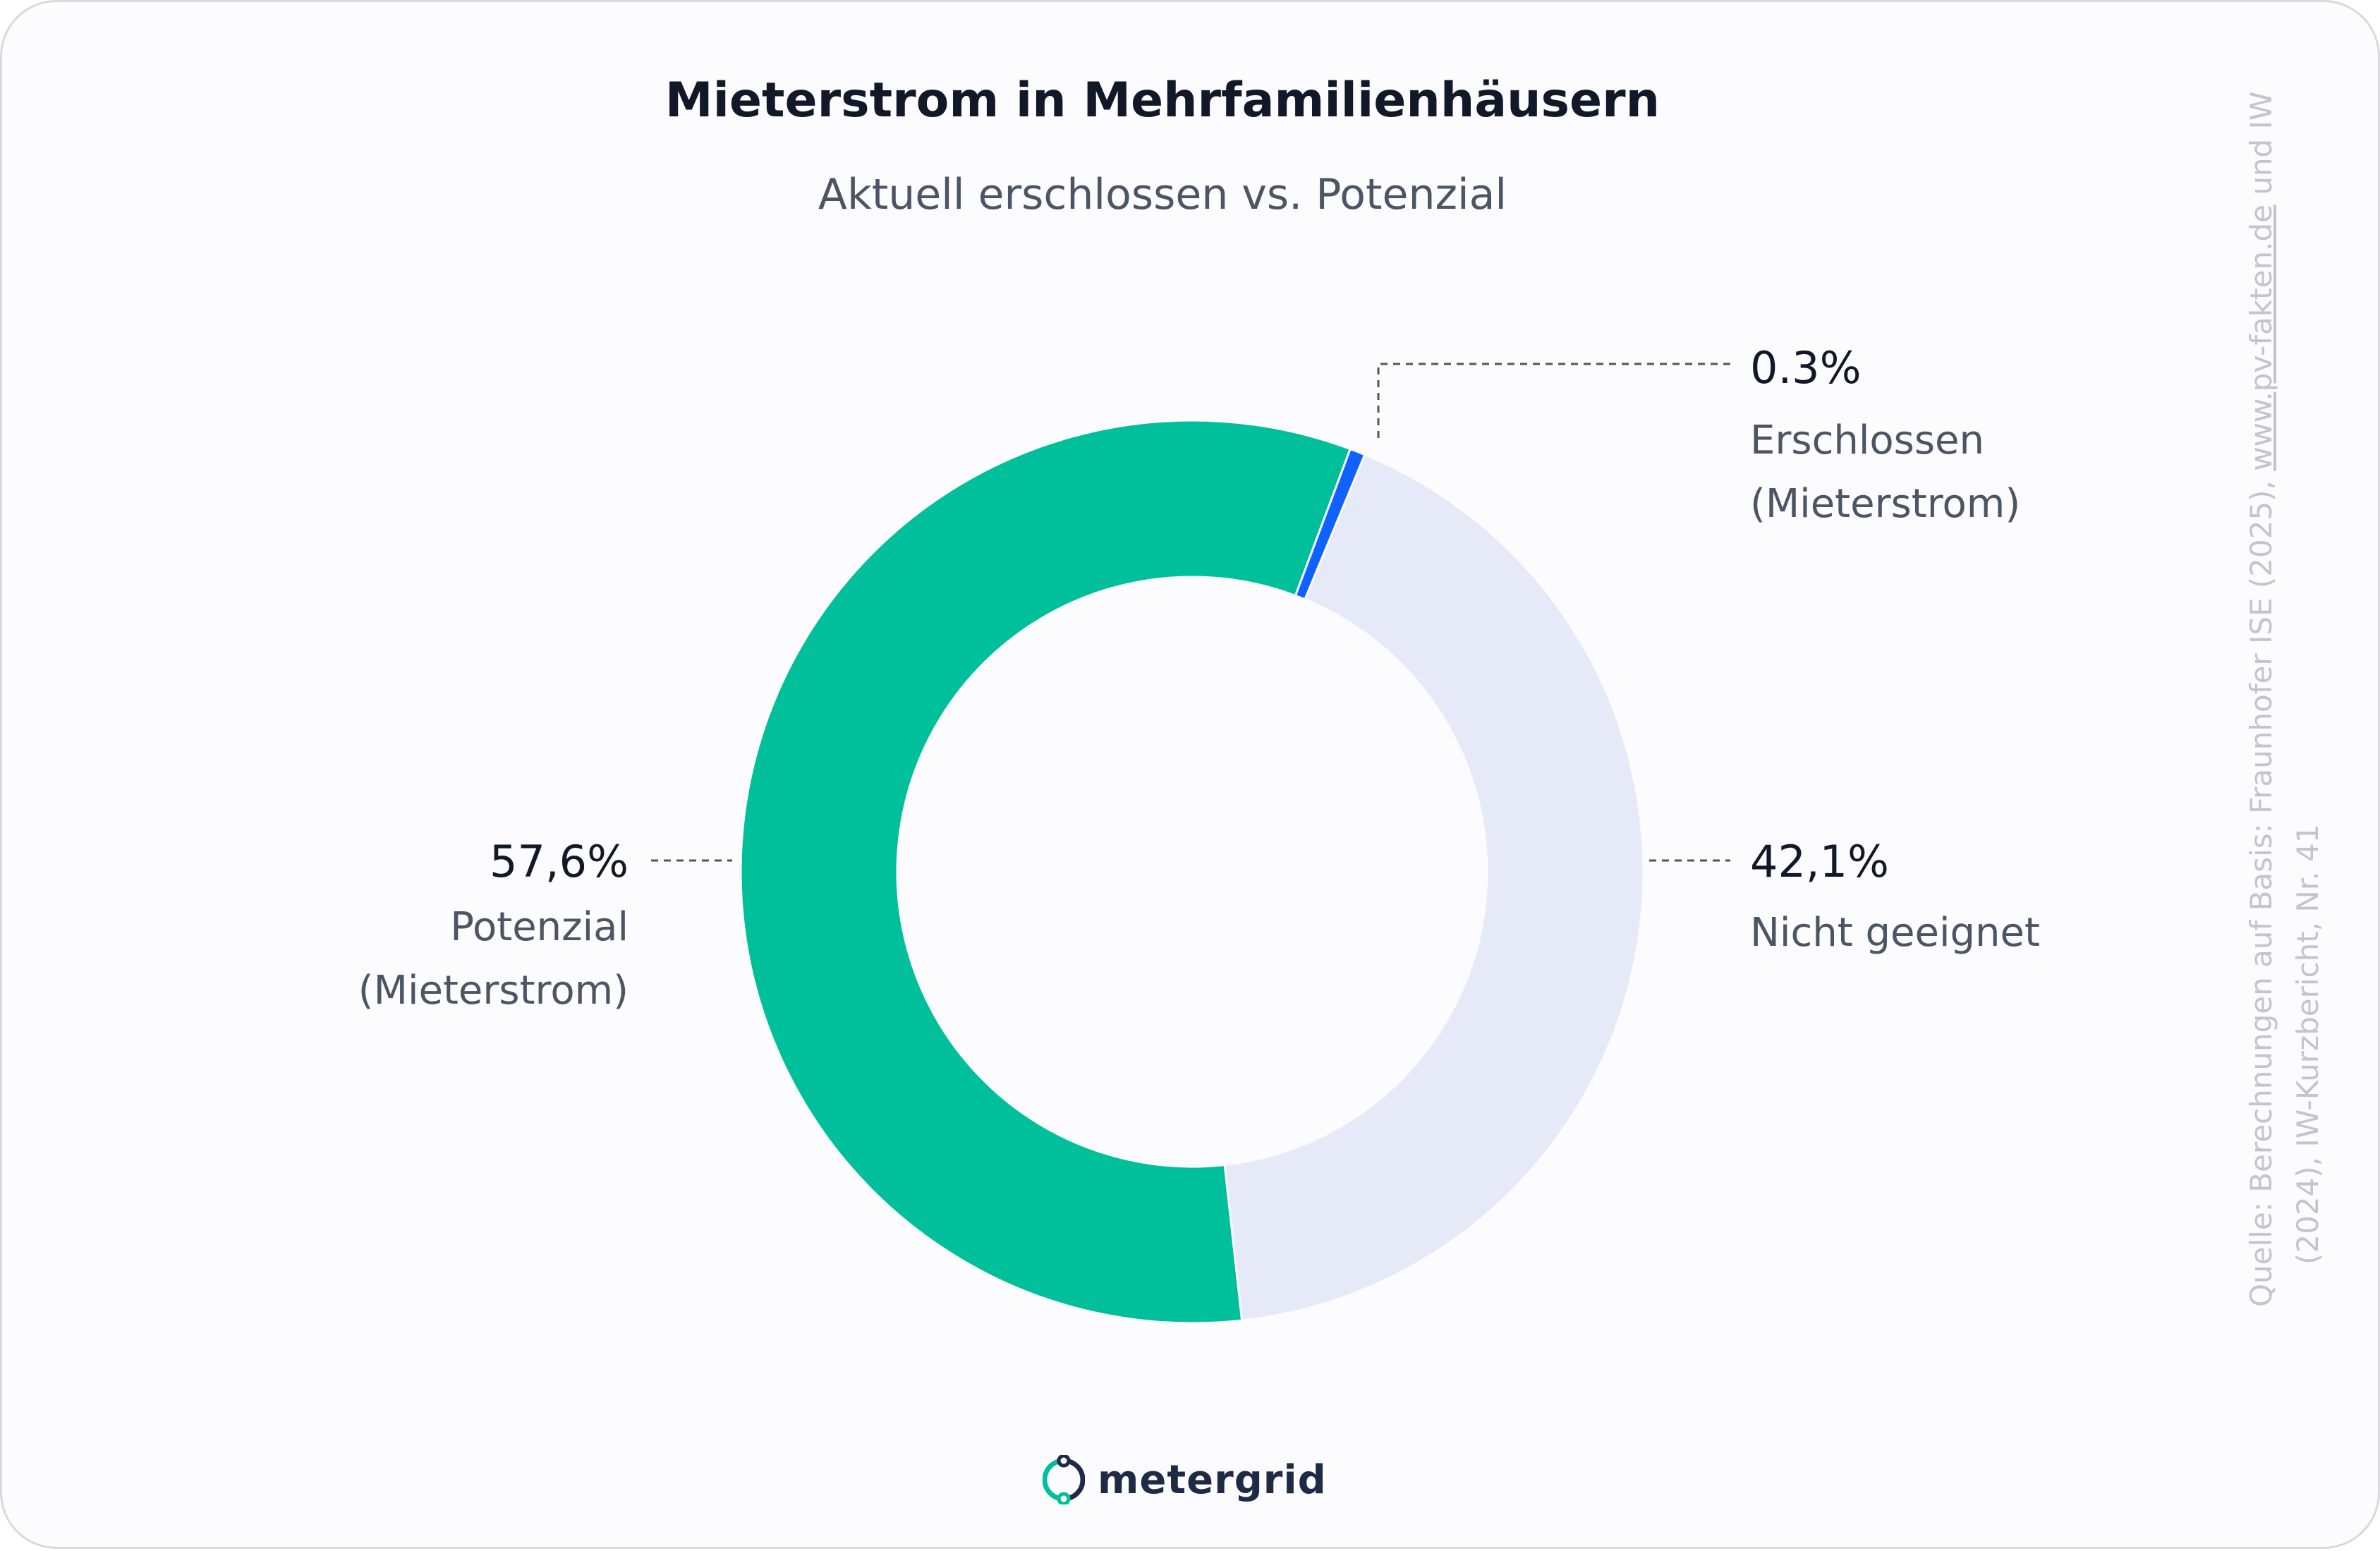 The image size is (2380, 1551). What do you see at coordinates (1553, 400) in the screenshot?
I see `leader-line-erschlossen` at bounding box center [1553, 400].